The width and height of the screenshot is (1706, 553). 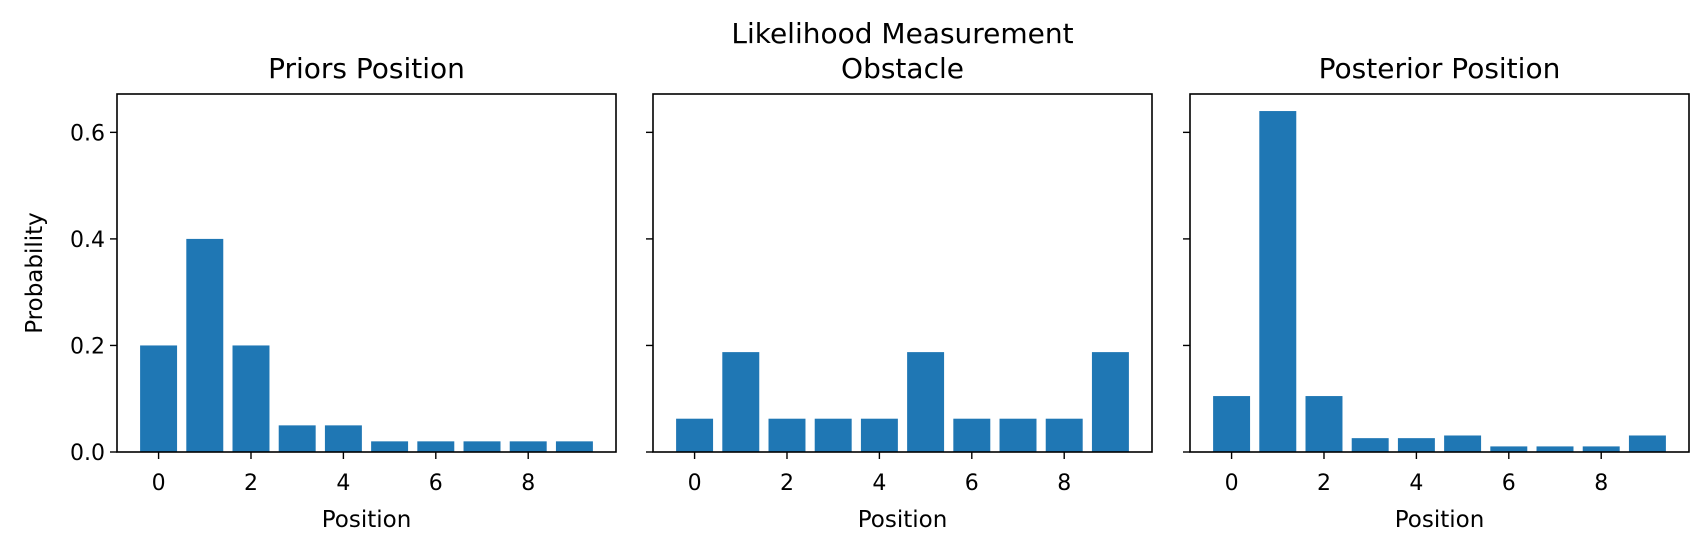 What do you see at coordinates (87, 346) in the screenshot?
I see `y-tick-label: 0.2` at bounding box center [87, 346].